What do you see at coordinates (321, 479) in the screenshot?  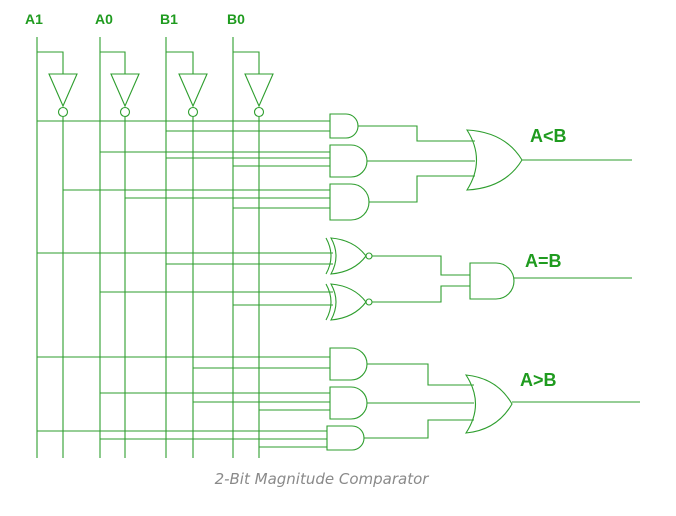 I see `figure-caption: 2-Bit Magnitude Comparator` at bounding box center [321, 479].